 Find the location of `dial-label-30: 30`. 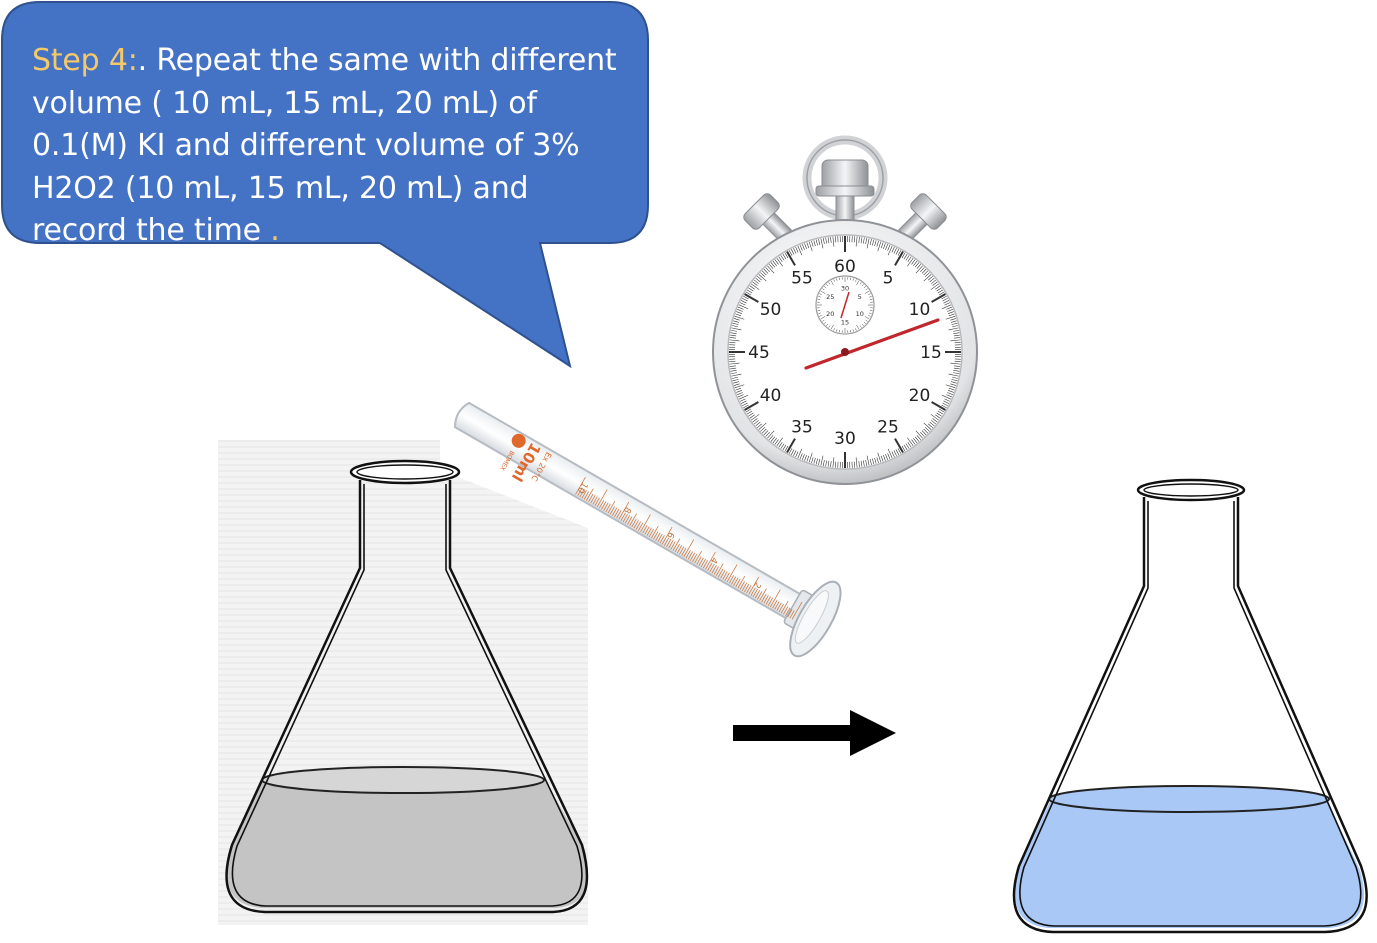

dial-label-30: 30 is located at coordinates (845, 439).